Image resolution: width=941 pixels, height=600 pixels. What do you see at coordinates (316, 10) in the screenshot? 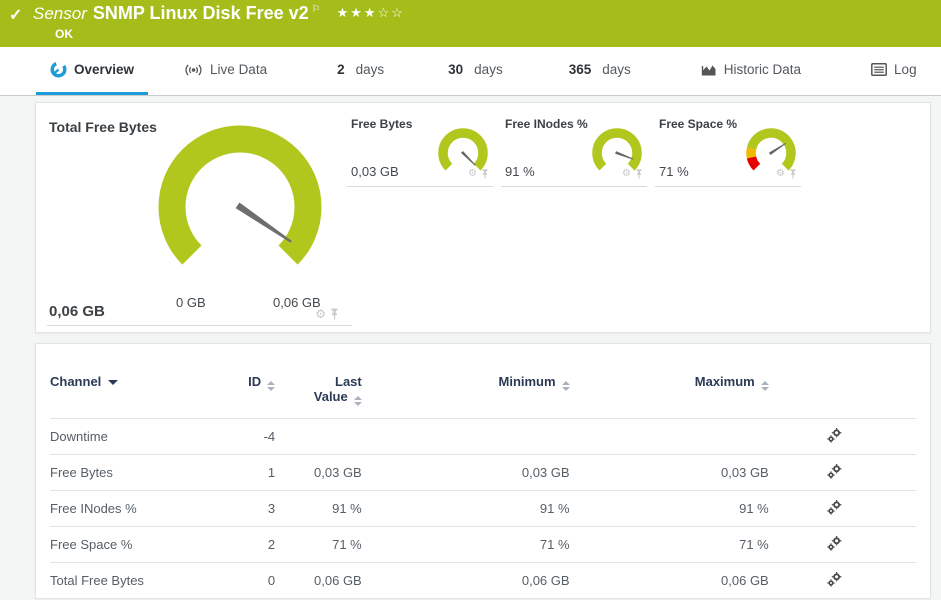
I see `flag-icon: ⚐` at bounding box center [316, 10].